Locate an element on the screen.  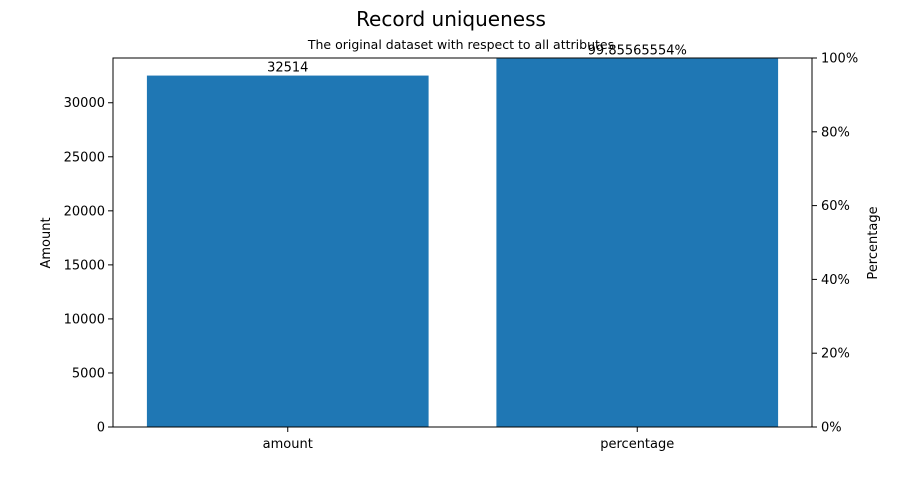
right-tick-label: 80% is located at coordinates (835, 132).